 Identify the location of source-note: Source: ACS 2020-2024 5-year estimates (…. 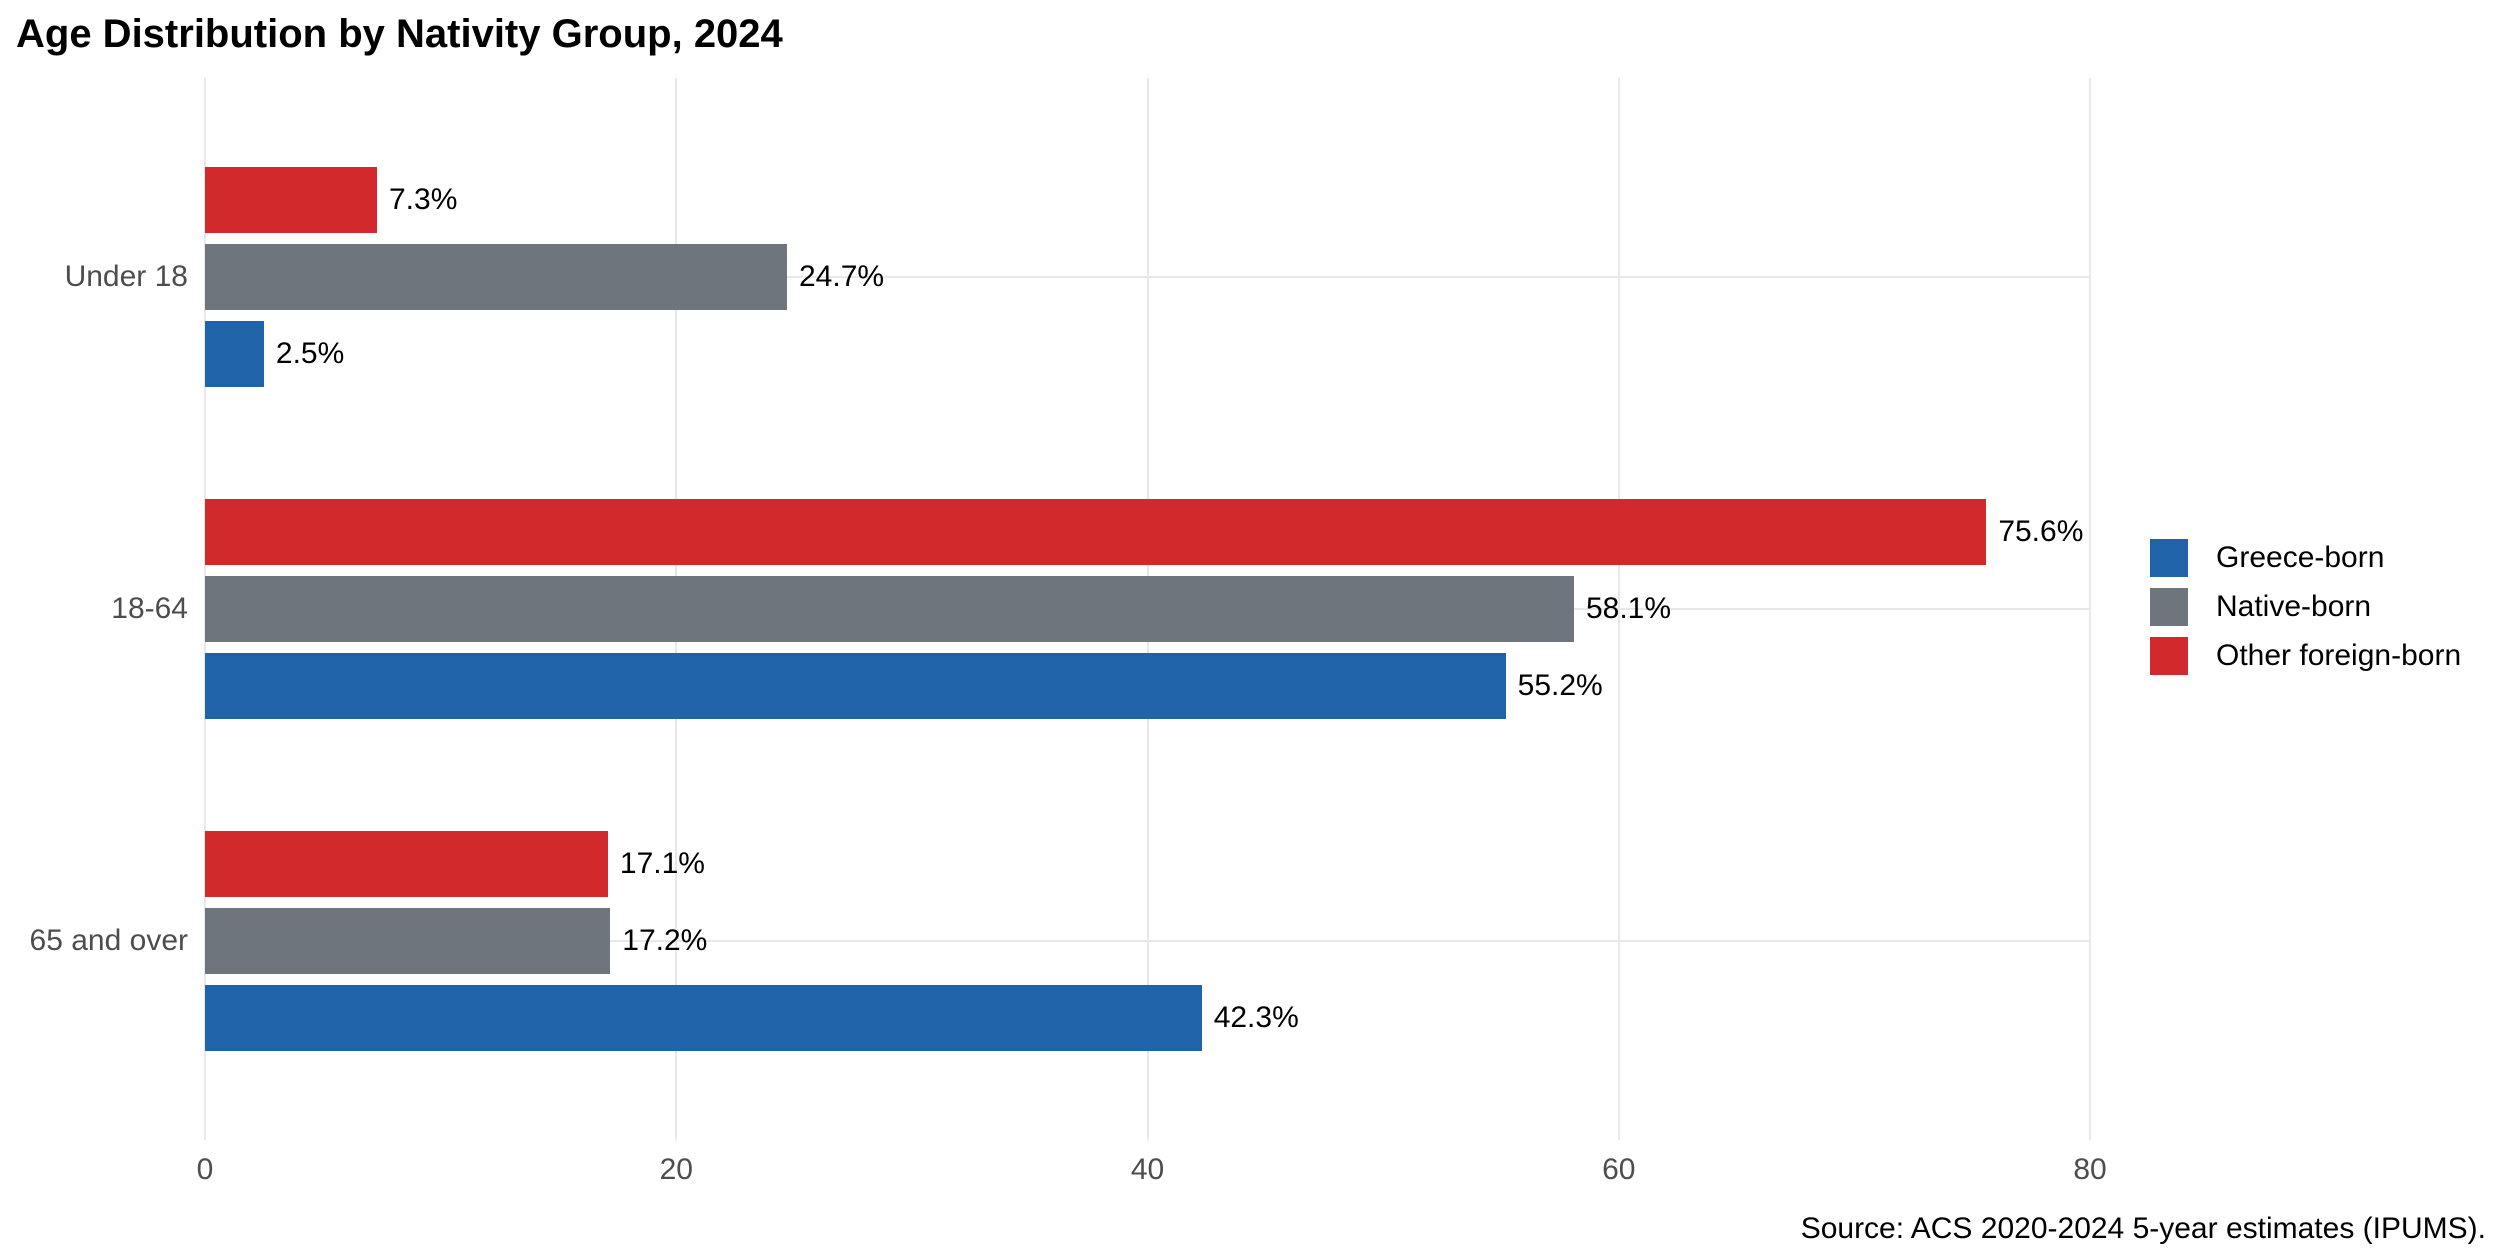
(2143, 1228).